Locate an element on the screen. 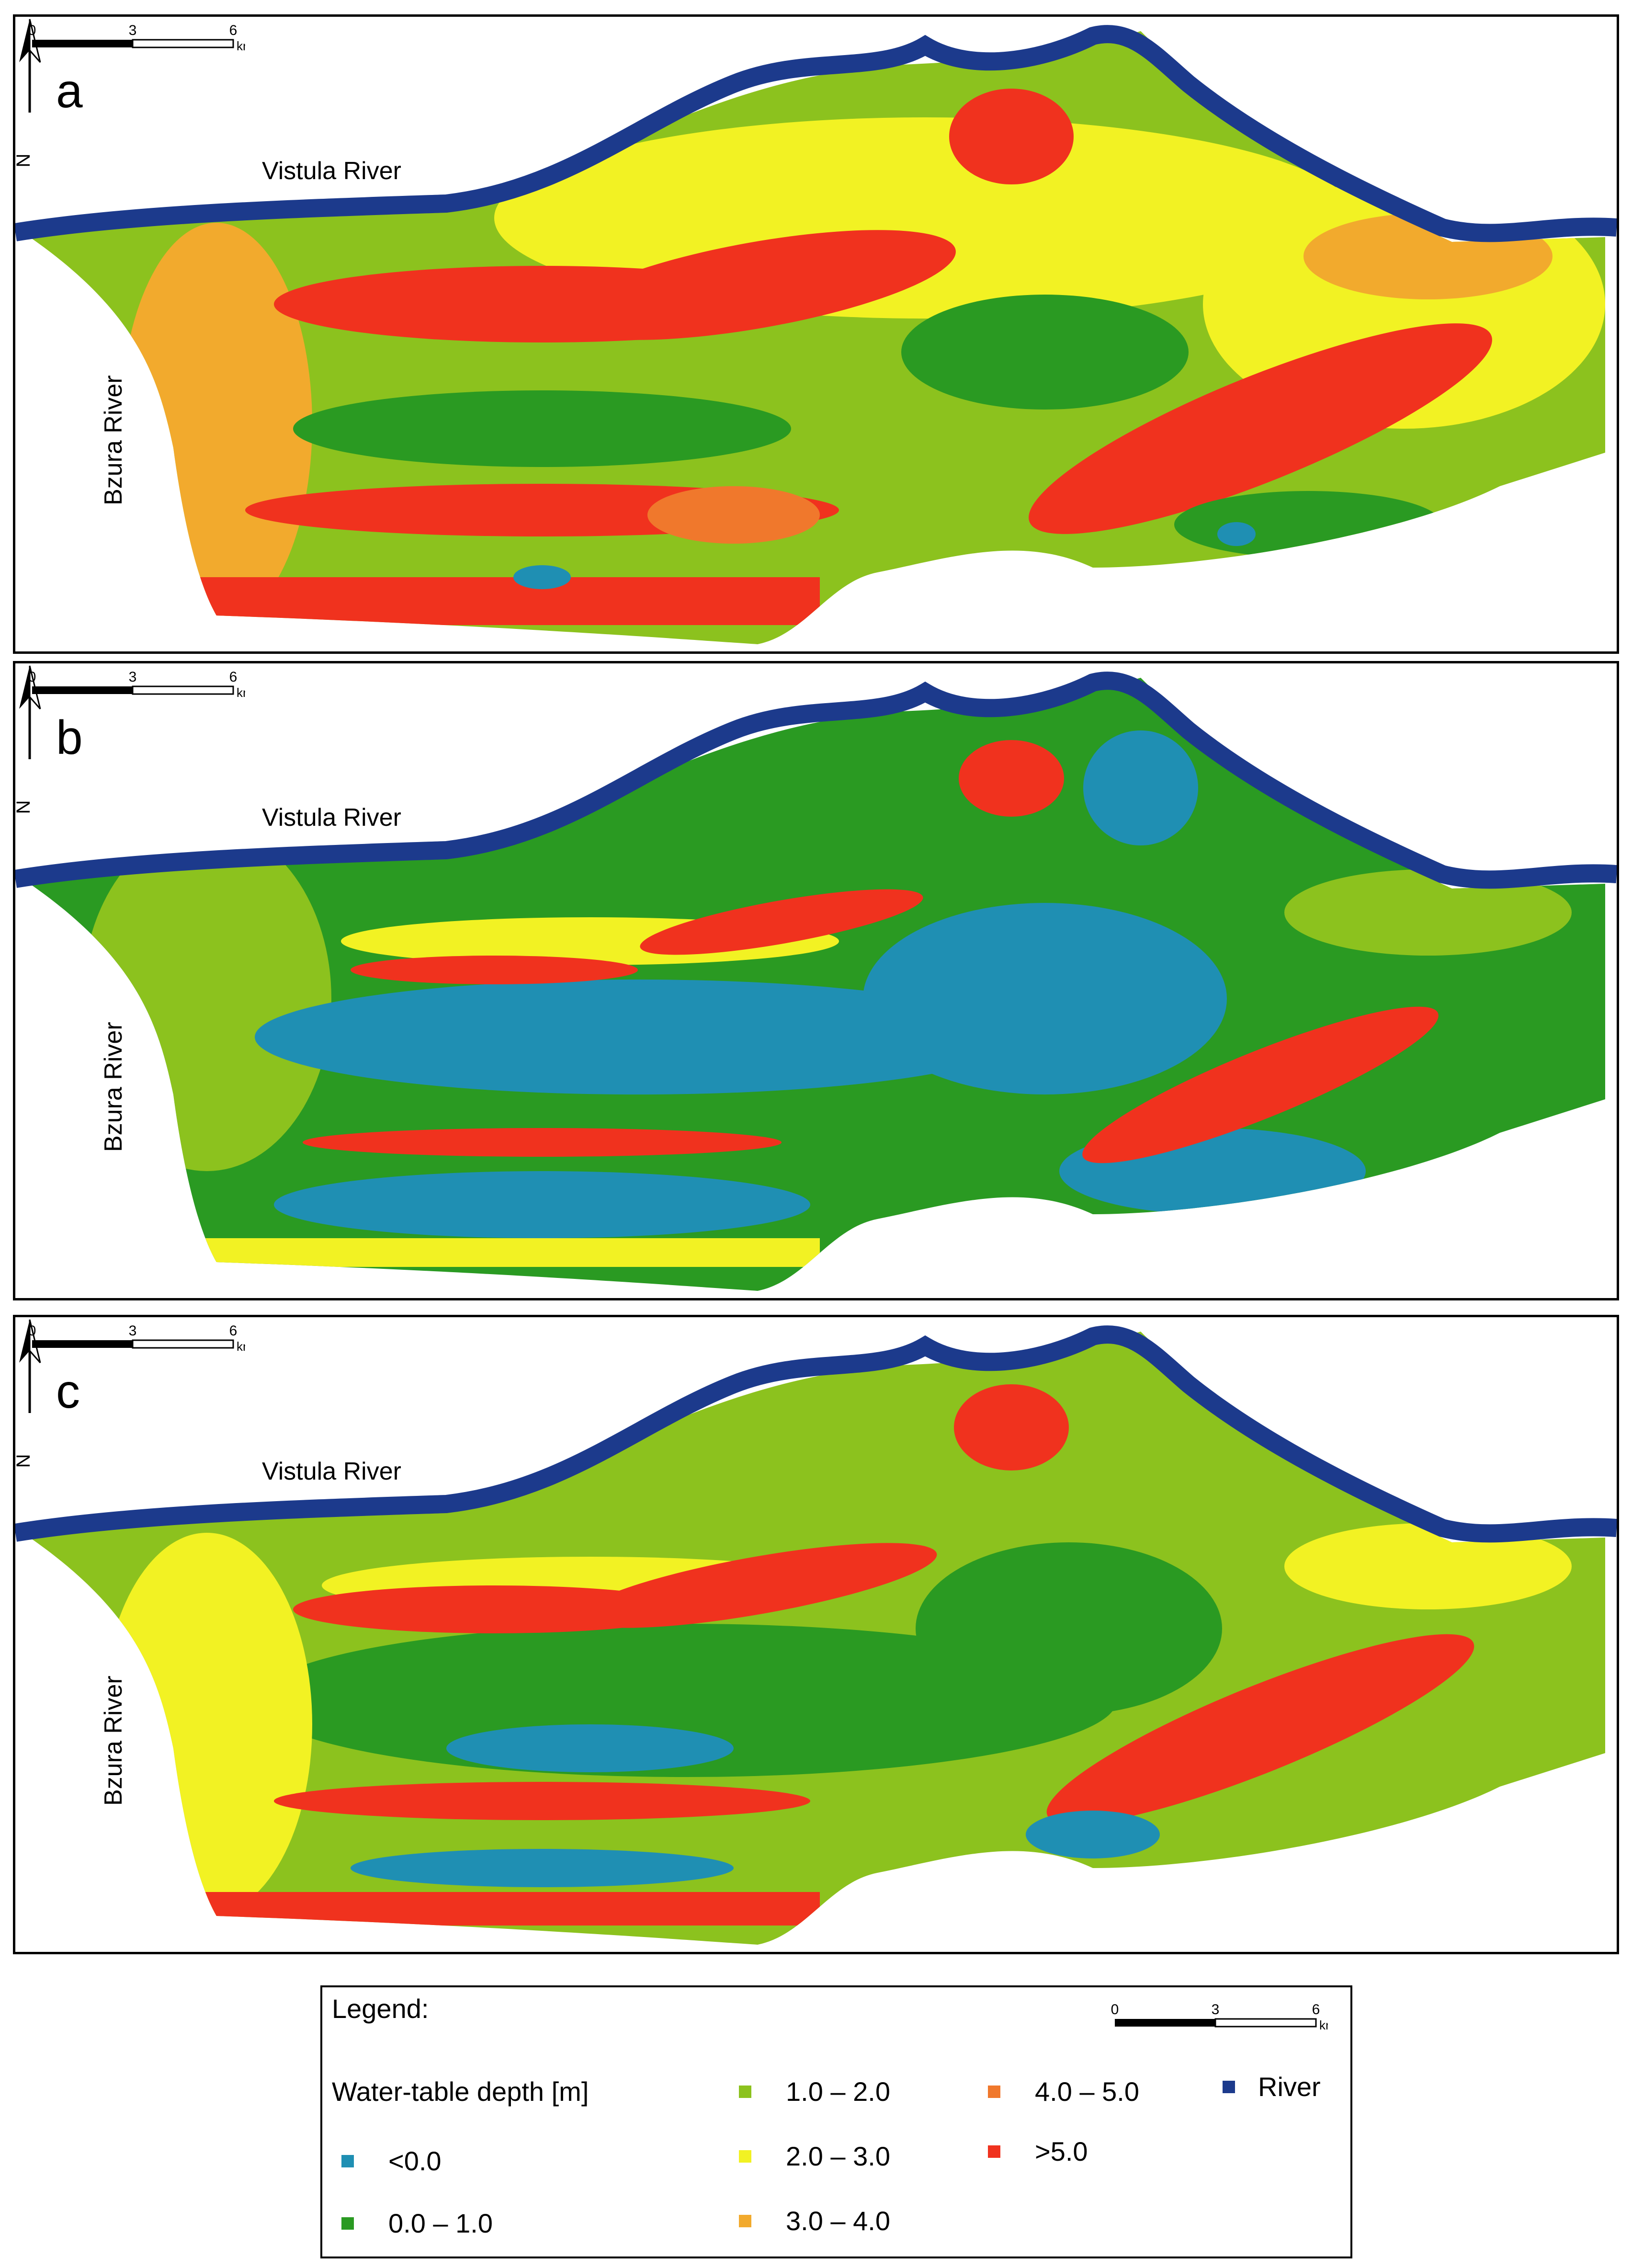 Image resolution: width=1632 pixels, height=2268 pixels. legend-item-4-5: 4.0 – 5.0 is located at coordinates (1063, 2091).